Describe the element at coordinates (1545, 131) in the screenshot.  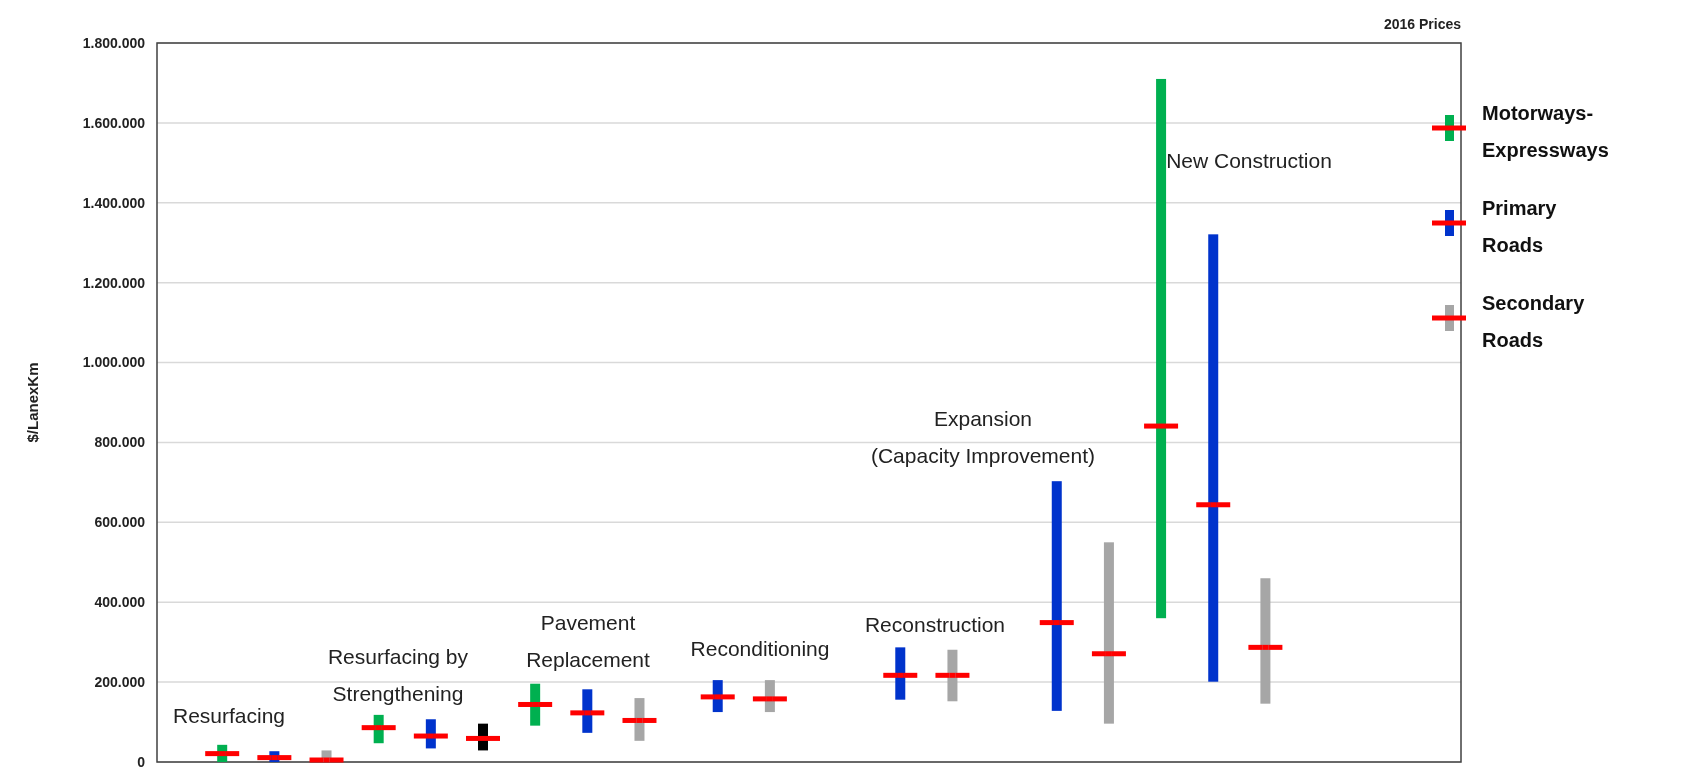
I see `legend-label: Motorways-Expressways` at that location.